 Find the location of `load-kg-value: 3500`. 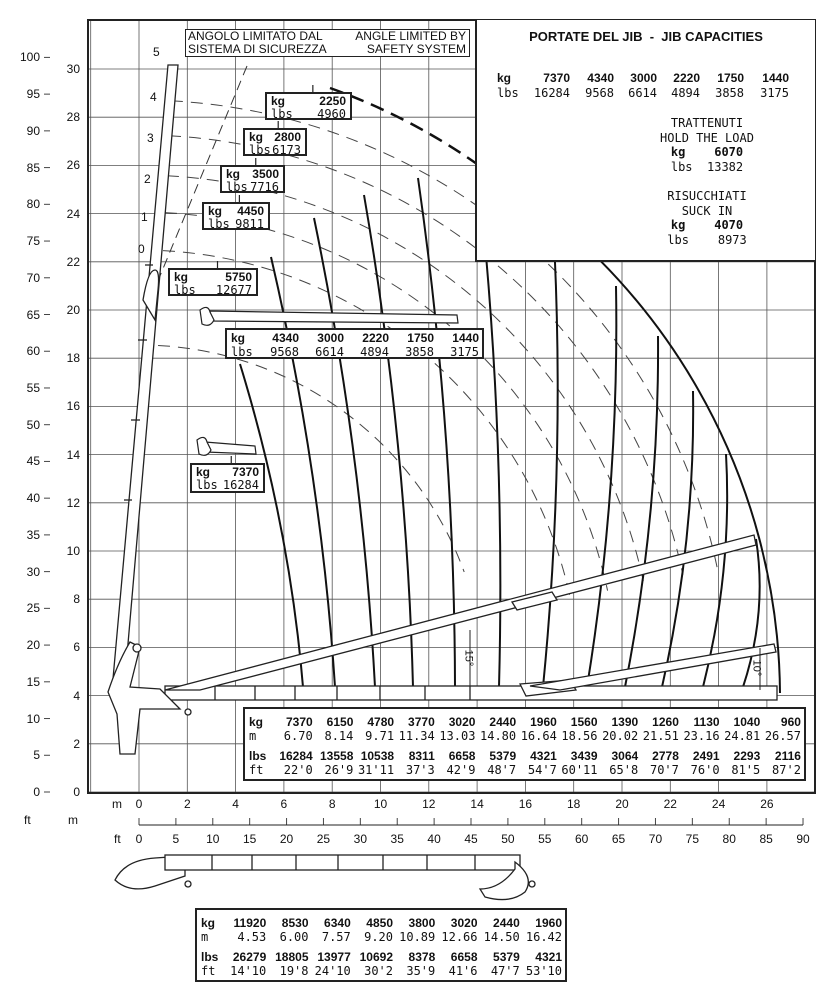

load-kg-value: 3500 is located at coordinates (265, 174).